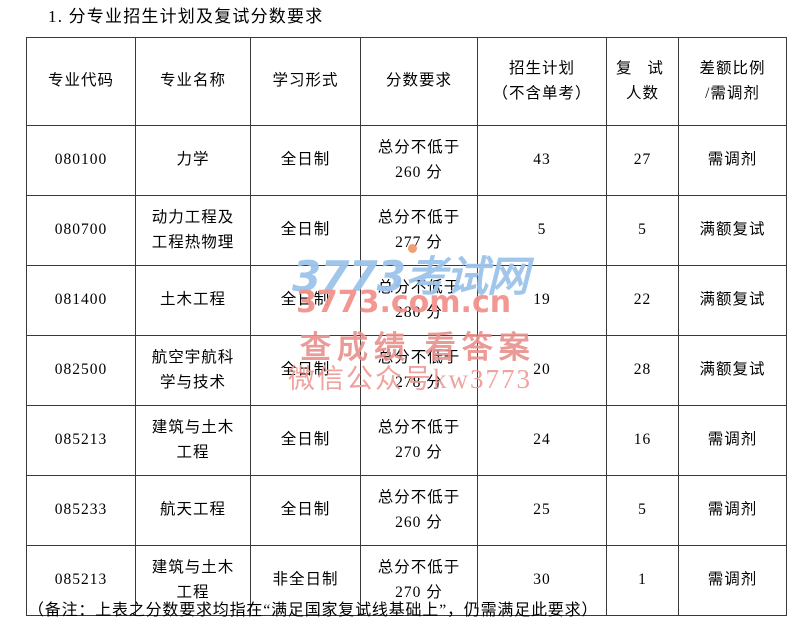  I want to click on column-header-major-name-line1: 专业名称, so click(192, 81).